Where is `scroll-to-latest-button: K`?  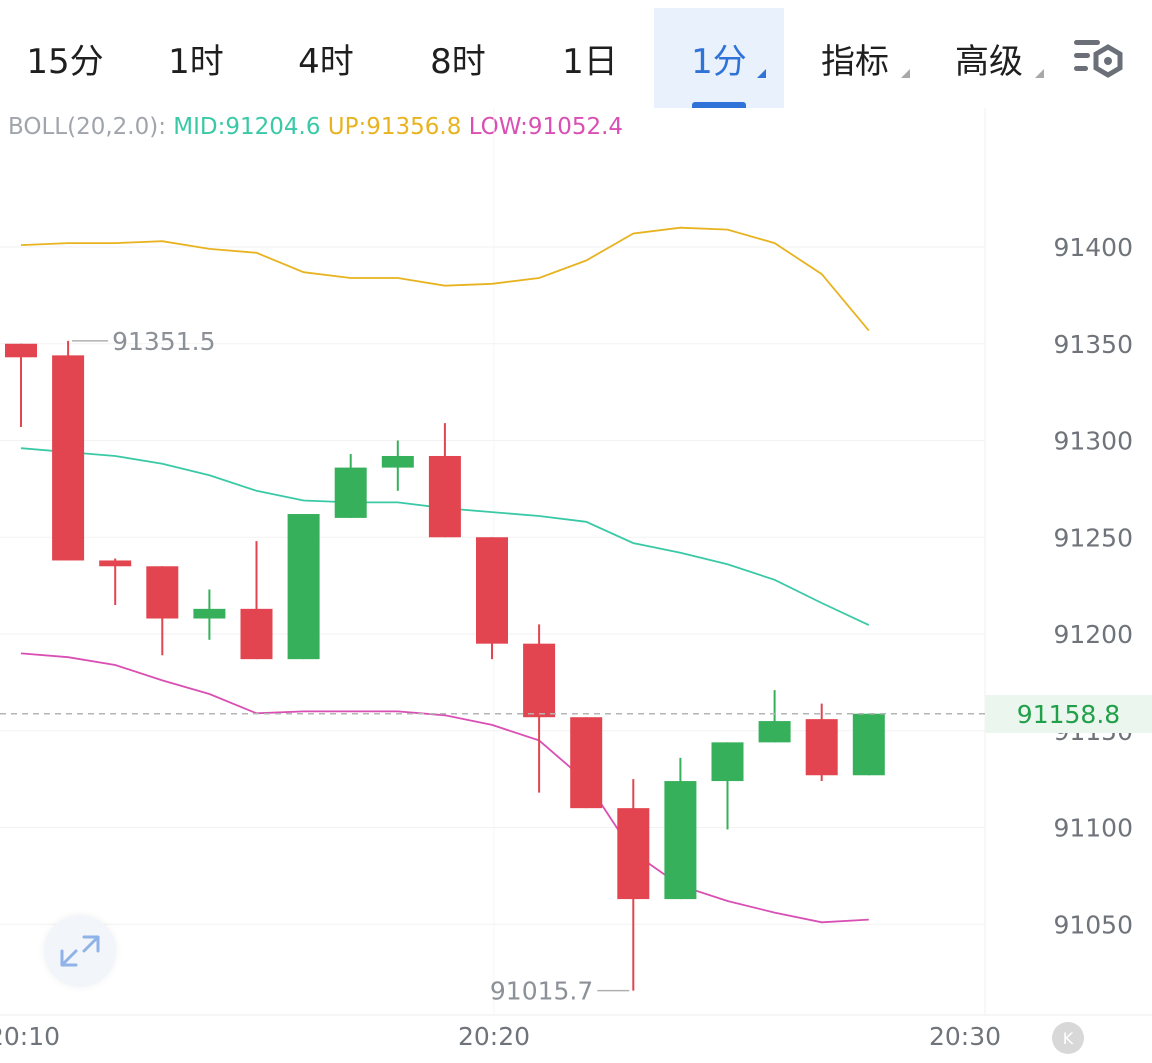 scroll-to-latest-button: K is located at coordinates (1068, 1038).